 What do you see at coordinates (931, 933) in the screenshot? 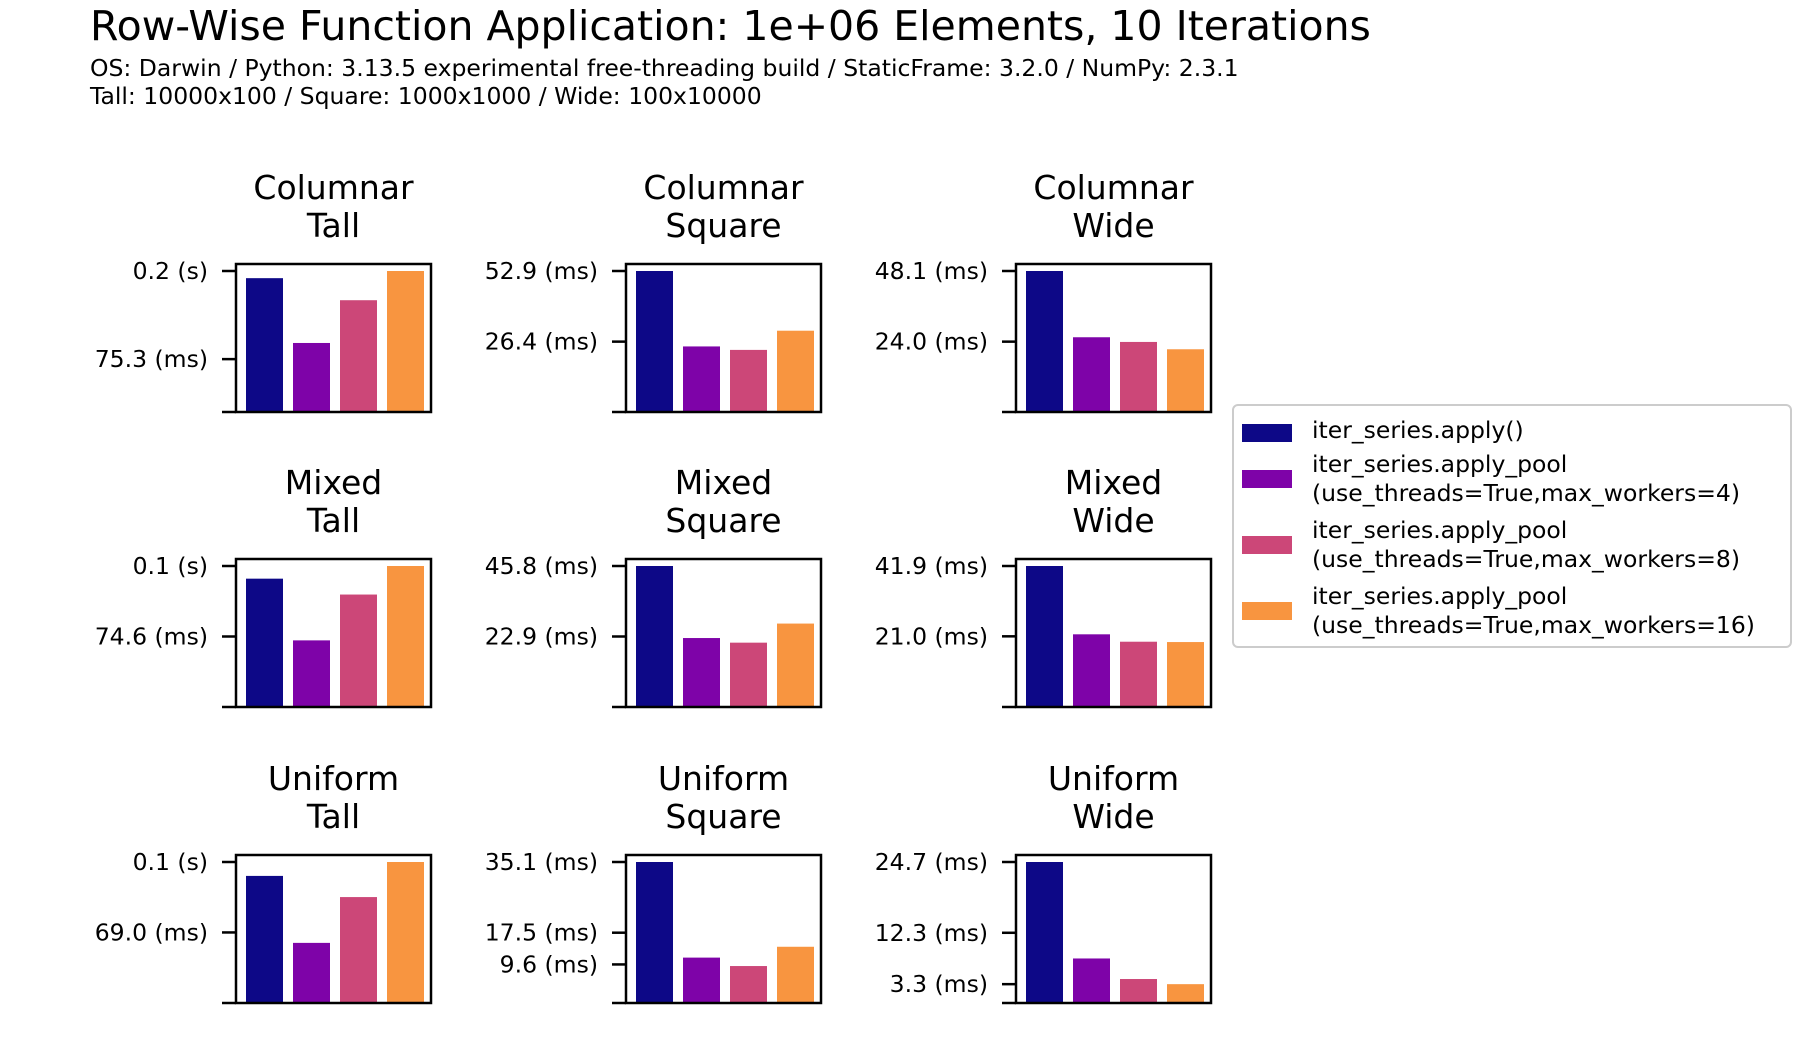
I see `y-tick-label: 12.3 (ms)` at bounding box center [931, 933].